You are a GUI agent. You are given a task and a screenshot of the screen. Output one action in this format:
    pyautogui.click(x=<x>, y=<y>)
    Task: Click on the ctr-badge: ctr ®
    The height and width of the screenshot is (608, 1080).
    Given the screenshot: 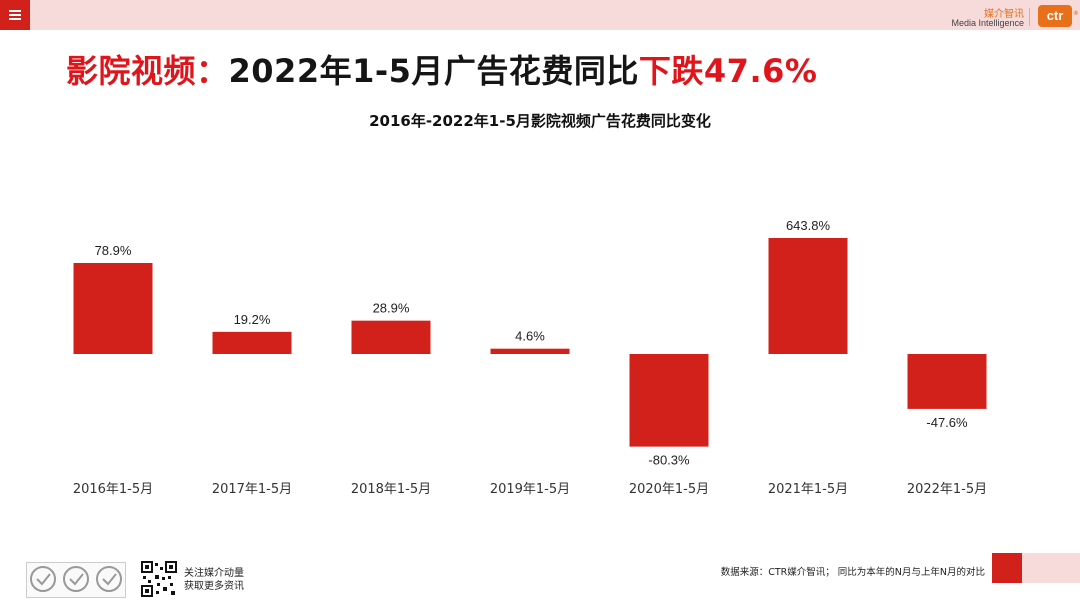 What is the action you would take?
    pyautogui.click(x=1058, y=16)
    